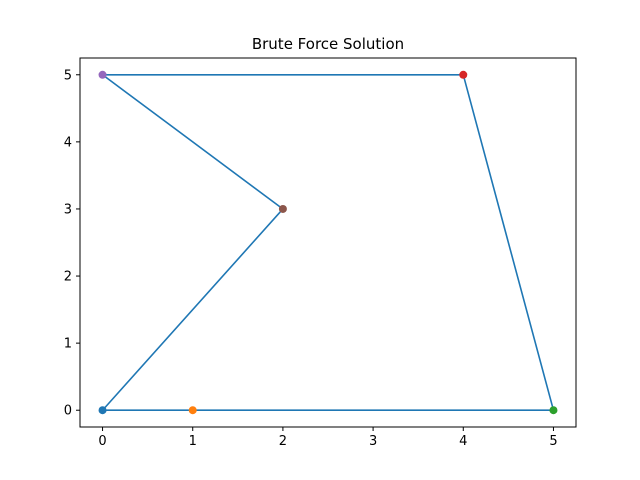 This screenshot has width=640, height=480. I want to click on x-tick-label: 2, so click(283, 441).